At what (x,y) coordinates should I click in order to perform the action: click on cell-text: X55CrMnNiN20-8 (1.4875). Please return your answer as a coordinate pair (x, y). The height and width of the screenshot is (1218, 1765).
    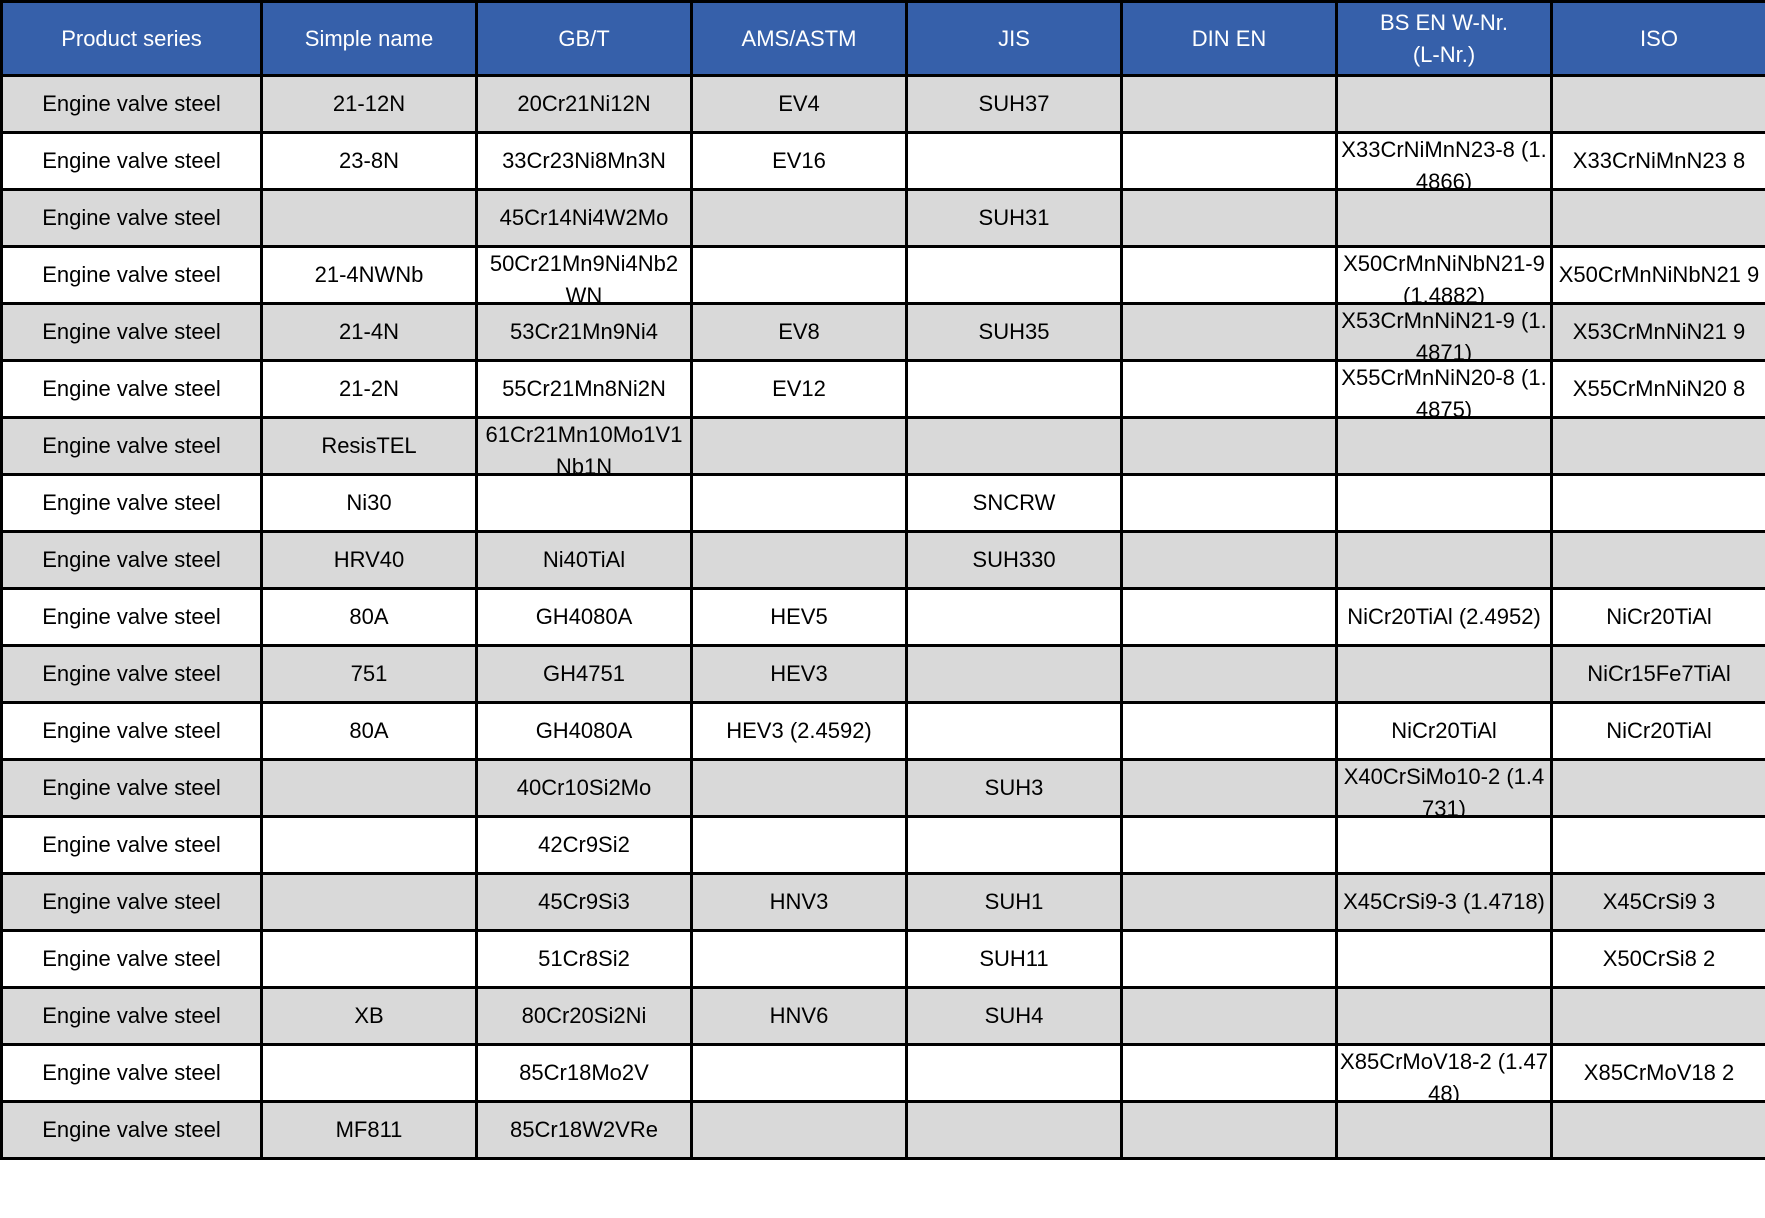
    Looking at the image, I should click on (1444, 390).